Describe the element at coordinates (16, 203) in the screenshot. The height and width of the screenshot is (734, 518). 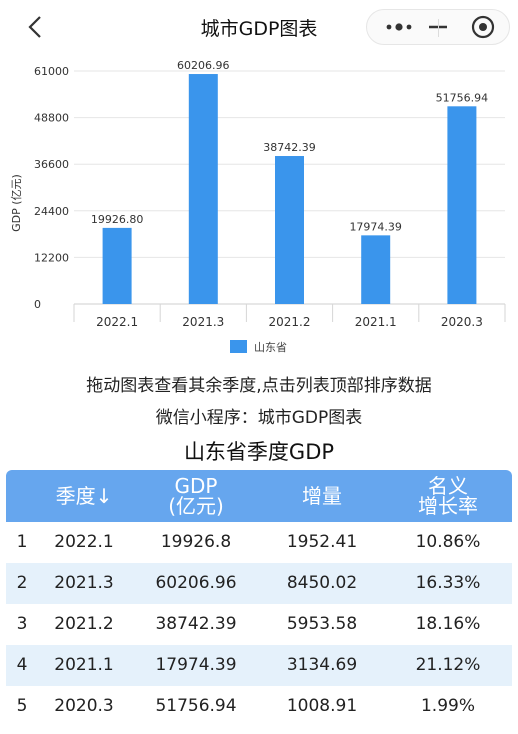
I see `y-axis-label: GDP (亿元)` at that location.